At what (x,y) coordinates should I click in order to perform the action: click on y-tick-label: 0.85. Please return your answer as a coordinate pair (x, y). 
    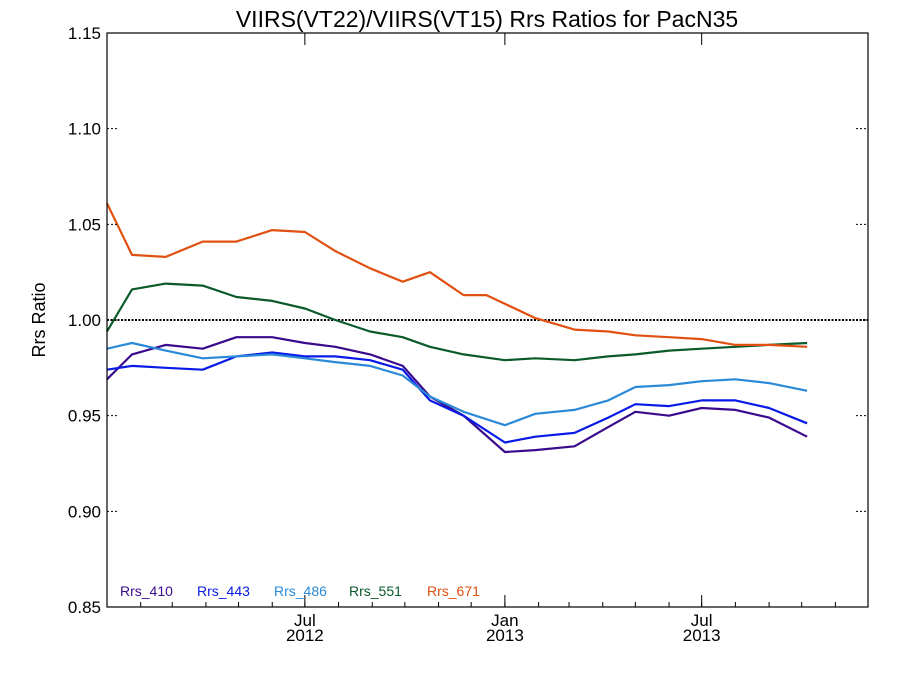
    Looking at the image, I should click on (84, 607).